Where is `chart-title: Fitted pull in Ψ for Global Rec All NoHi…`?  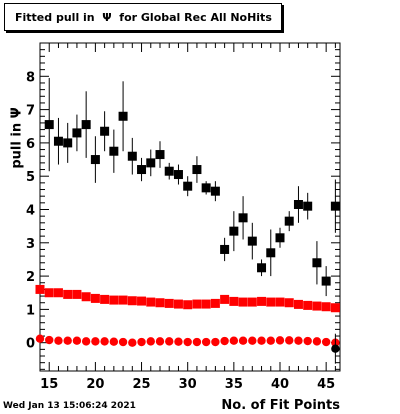
chart-title: Fitted pull in Ψ for Global Rec All NoHi… is located at coordinates (143, 17).